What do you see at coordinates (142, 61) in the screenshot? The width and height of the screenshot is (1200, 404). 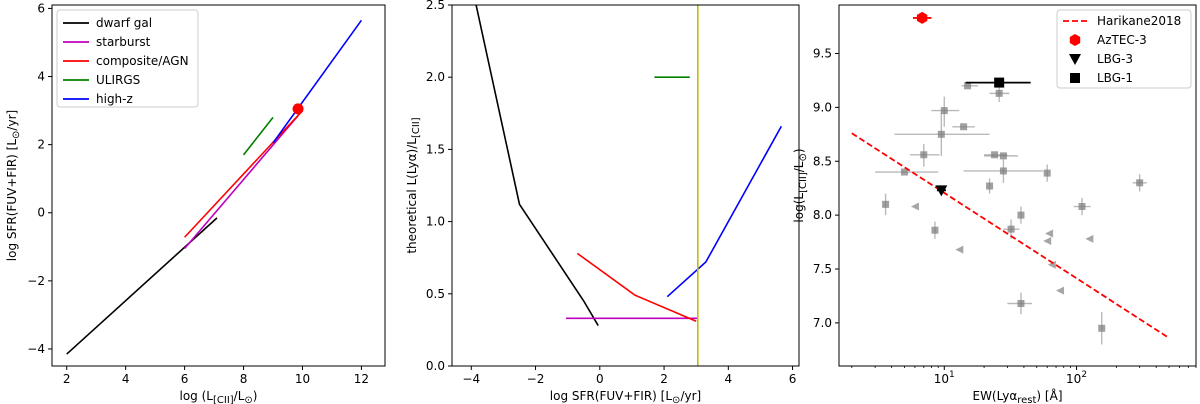 I see `legend-label: composite/AGN` at bounding box center [142, 61].